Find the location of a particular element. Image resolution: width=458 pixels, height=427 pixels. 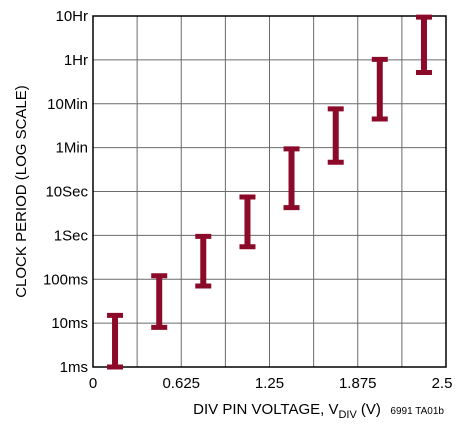

y-tick-label: 100ms is located at coordinates (65, 279).